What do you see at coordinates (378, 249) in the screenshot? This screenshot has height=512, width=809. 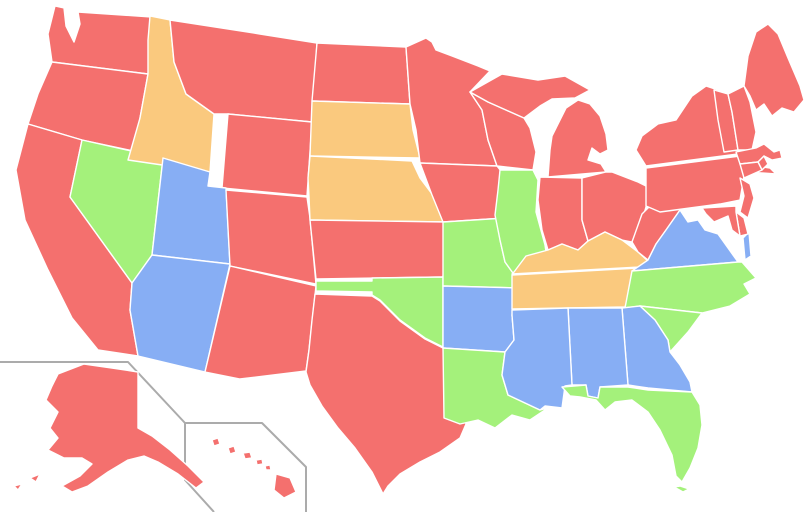 I see `state-kansas` at bounding box center [378, 249].